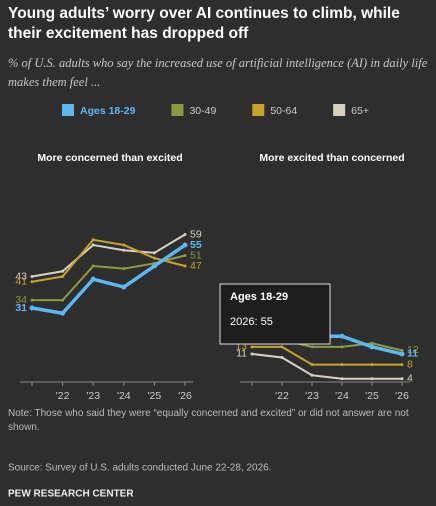  Describe the element at coordinates (21, 276) in the screenshot. I see `start-label: 43` at that location.